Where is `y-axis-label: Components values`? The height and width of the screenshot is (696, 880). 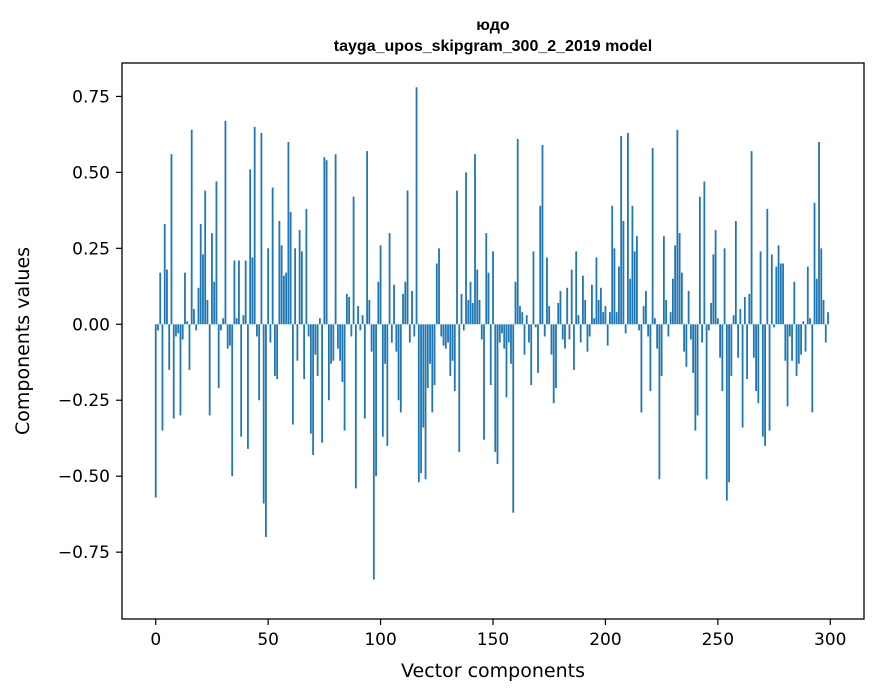
y-axis-label: Components values is located at coordinates (23, 341).